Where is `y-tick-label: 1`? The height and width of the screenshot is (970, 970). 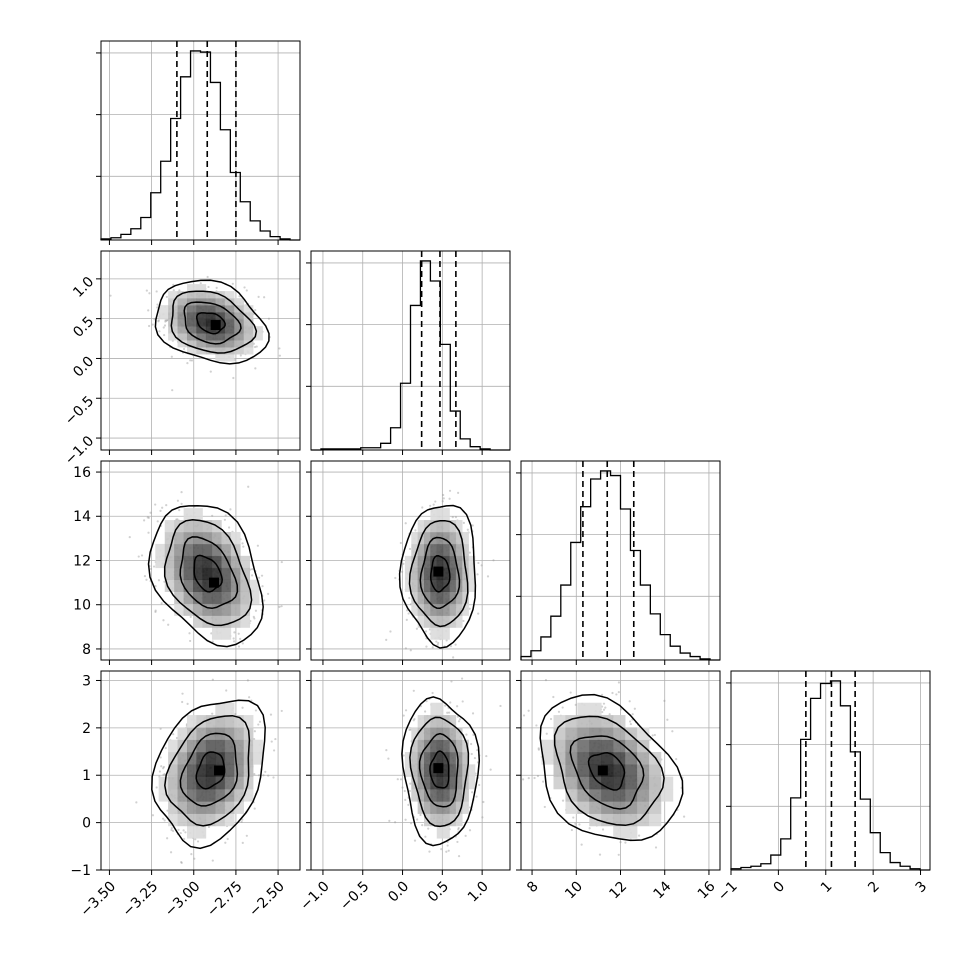
y-tick-label: 1 is located at coordinates (86, 776).